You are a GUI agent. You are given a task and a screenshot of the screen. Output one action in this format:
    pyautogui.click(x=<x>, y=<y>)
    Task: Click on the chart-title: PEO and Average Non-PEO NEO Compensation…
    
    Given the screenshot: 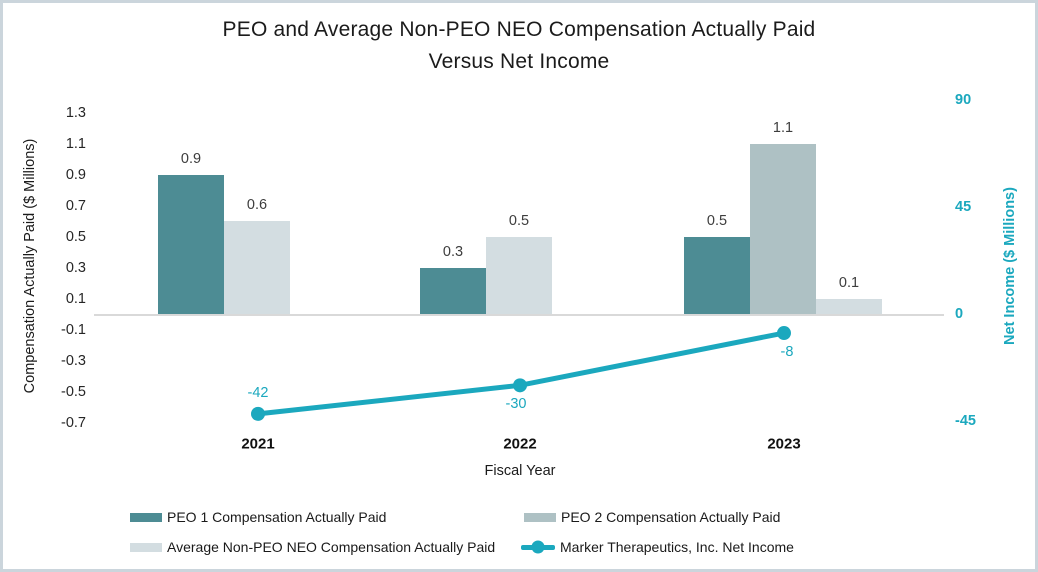 What is the action you would take?
    pyautogui.click(x=519, y=46)
    